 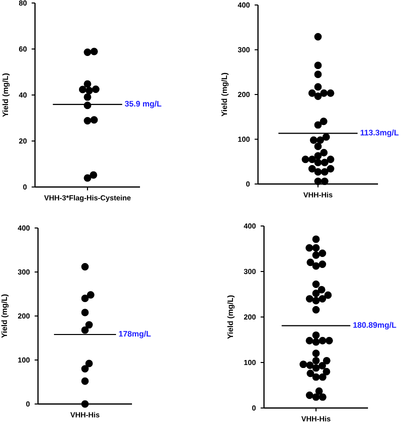 I want to click on ref-line-label: 178mg/L, so click(x=135, y=334).